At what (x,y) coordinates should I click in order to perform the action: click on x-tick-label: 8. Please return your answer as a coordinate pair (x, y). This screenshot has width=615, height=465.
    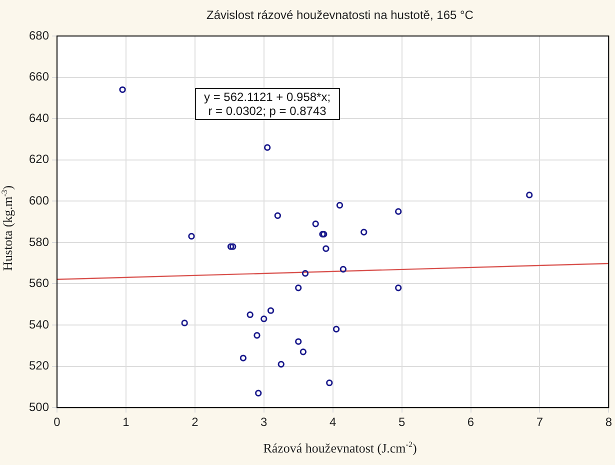
    Looking at the image, I should click on (608, 422).